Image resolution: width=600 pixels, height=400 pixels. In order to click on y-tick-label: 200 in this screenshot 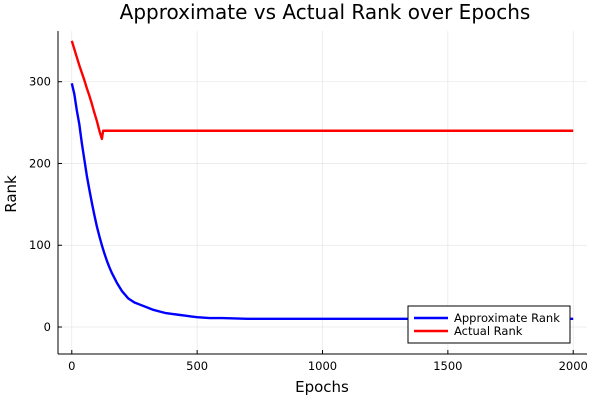, I will do `click(40, 163)`.